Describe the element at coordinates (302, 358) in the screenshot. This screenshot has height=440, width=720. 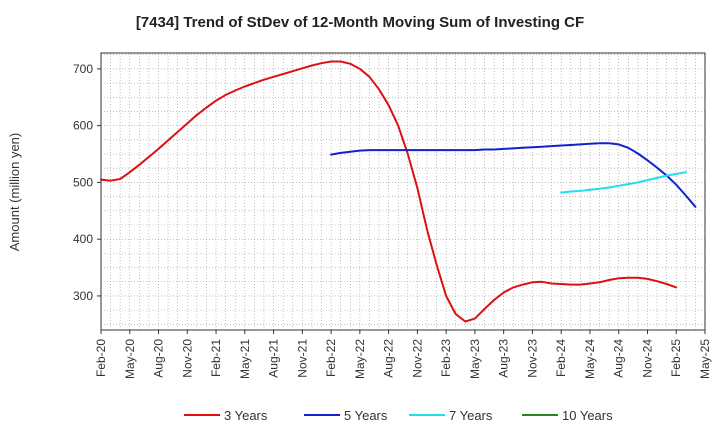
I see `x-tick-label: Nov-21` at that location.